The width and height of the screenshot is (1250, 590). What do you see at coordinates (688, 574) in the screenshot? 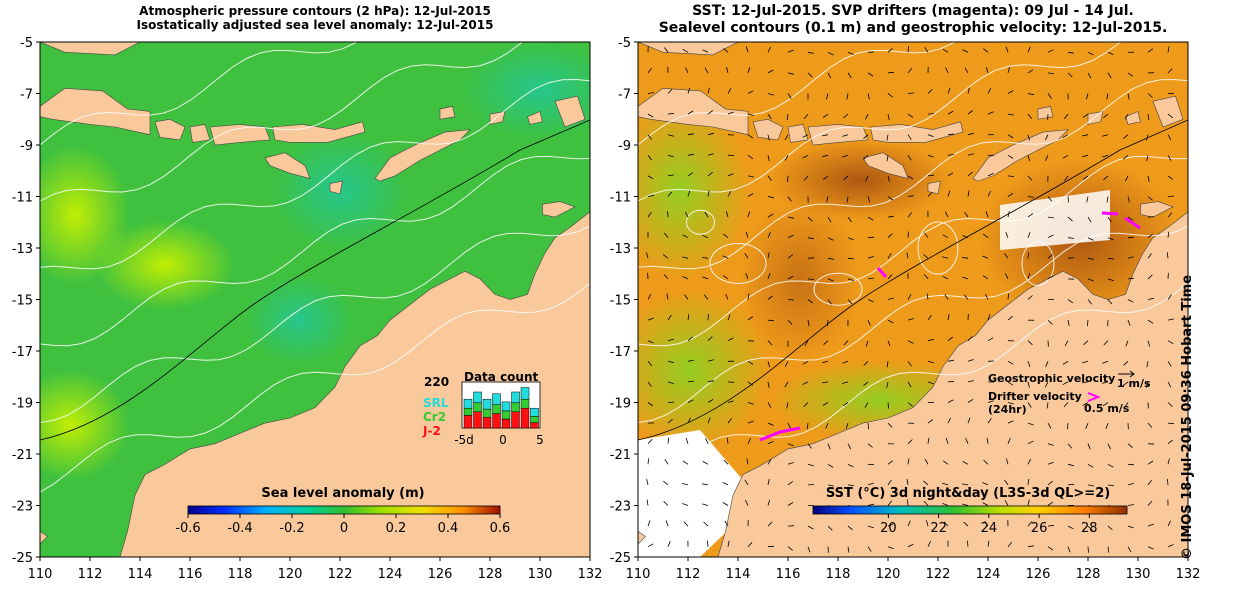
I see `x-tick-label: 112` at bounding box center [688, 574].